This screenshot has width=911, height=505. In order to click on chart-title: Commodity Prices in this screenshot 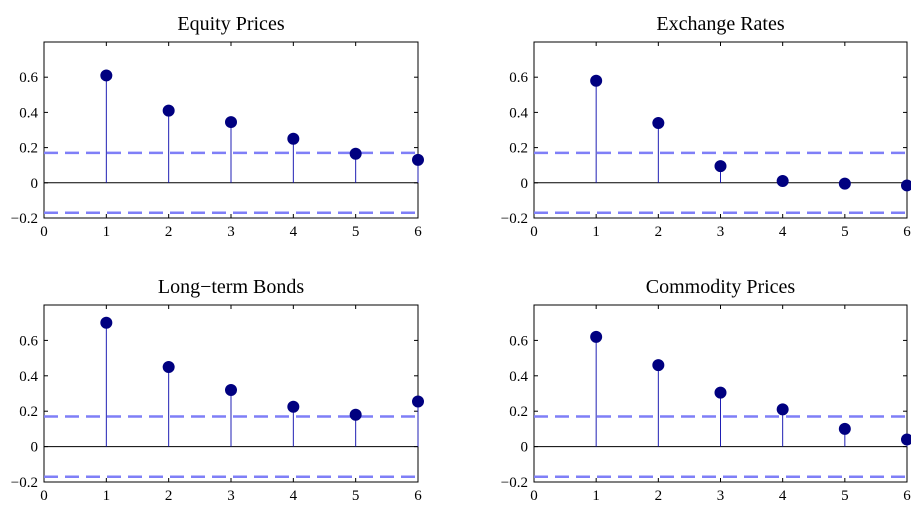, I will do `click(721, 287)`.